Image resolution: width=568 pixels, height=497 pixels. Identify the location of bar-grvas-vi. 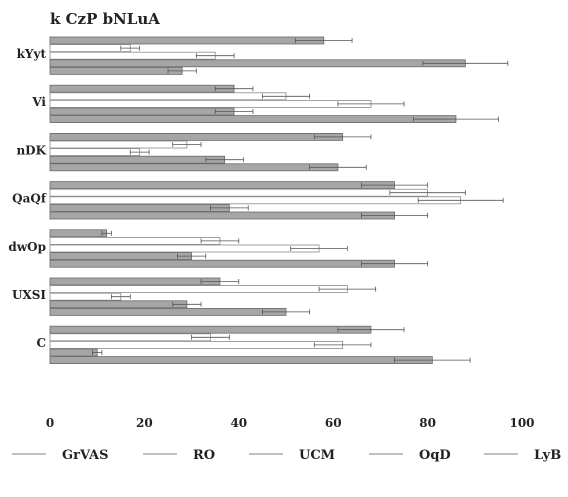
(142, 88).